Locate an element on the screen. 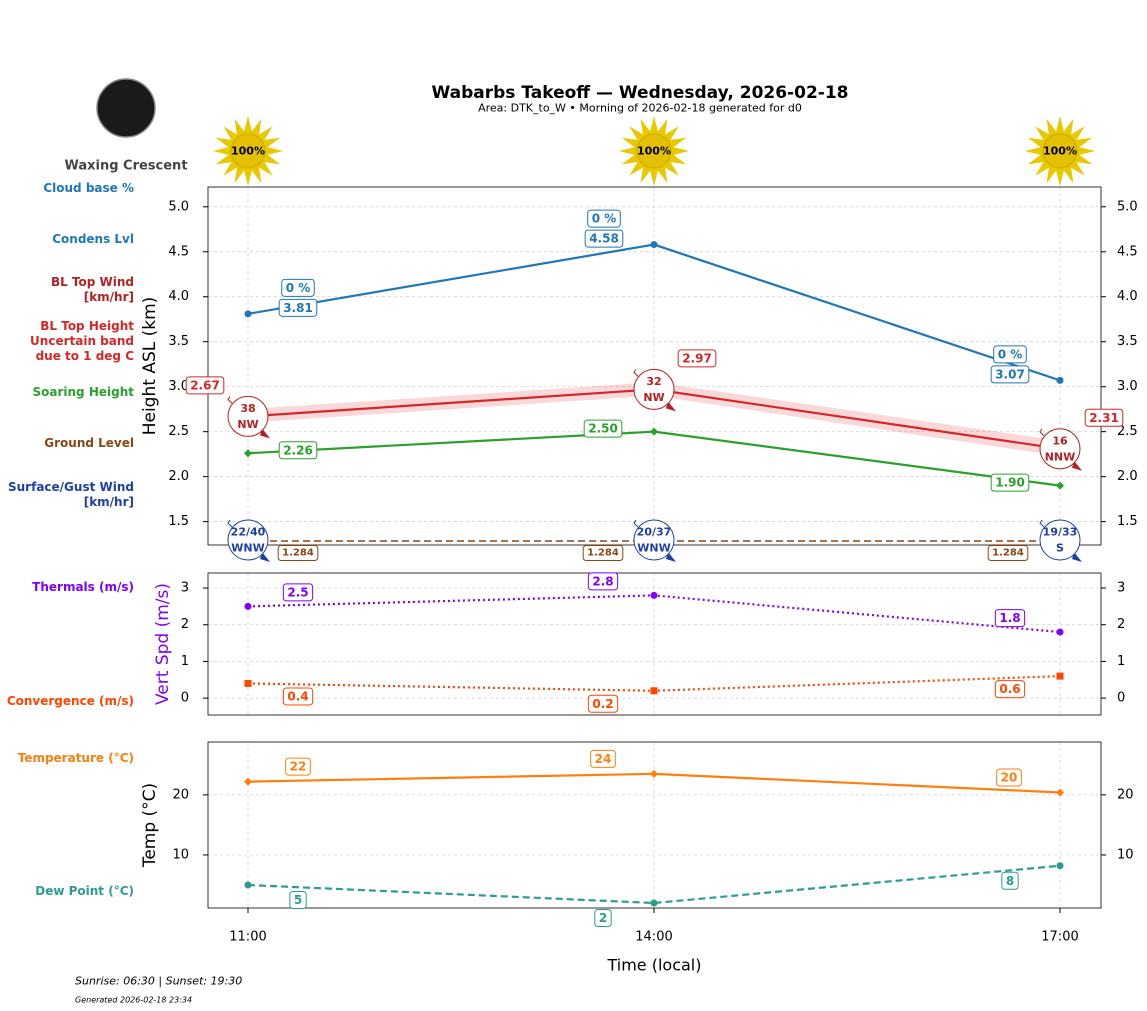 This screenshot has height=1011, width=1147. data-label: 2.8 is located at coordinates (602, 581).